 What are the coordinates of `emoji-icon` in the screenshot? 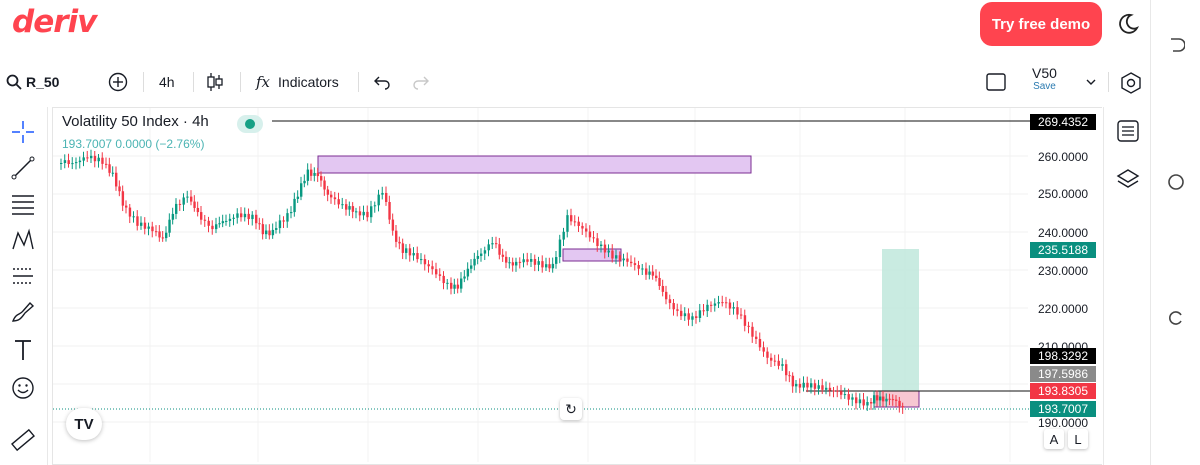 It's located at (23, 388).